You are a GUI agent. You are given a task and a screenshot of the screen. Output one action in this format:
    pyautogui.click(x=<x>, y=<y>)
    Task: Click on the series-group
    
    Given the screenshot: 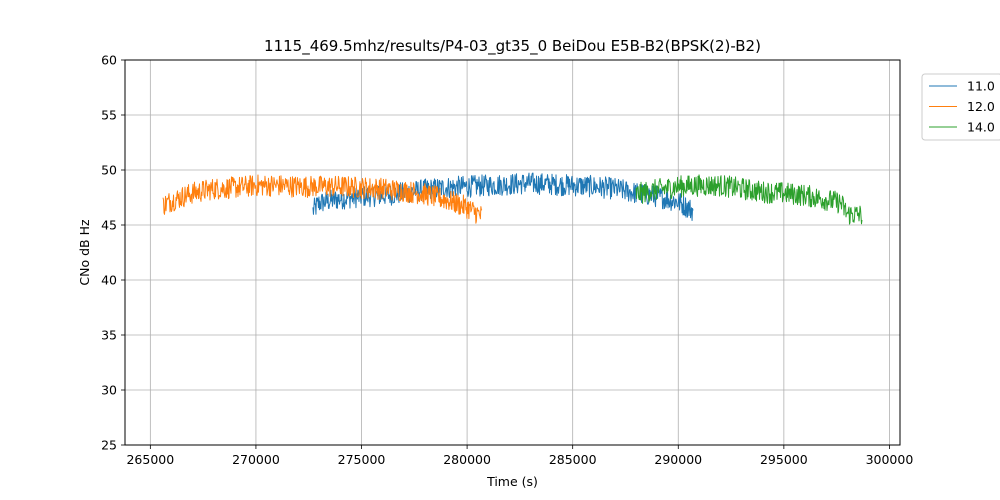 What is the action you would take?
    pyautogui.click(x=512, y=198)
    